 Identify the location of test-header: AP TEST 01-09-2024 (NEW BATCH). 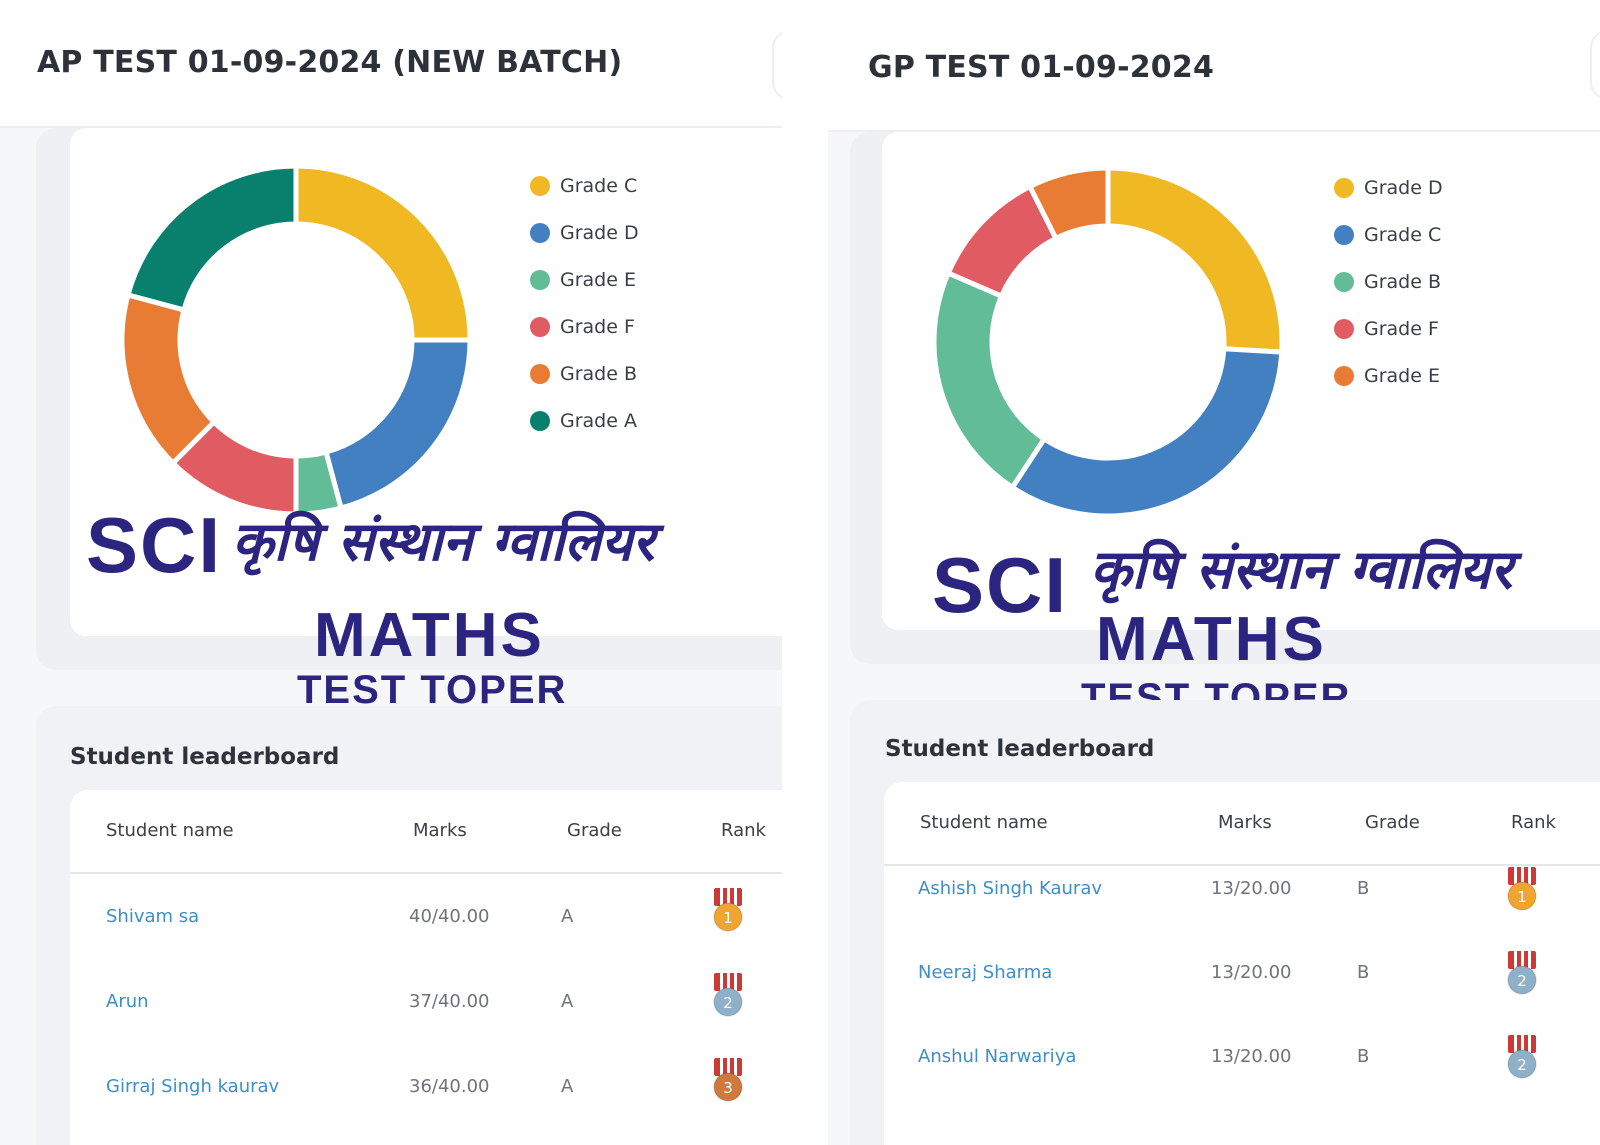
(391, 64).